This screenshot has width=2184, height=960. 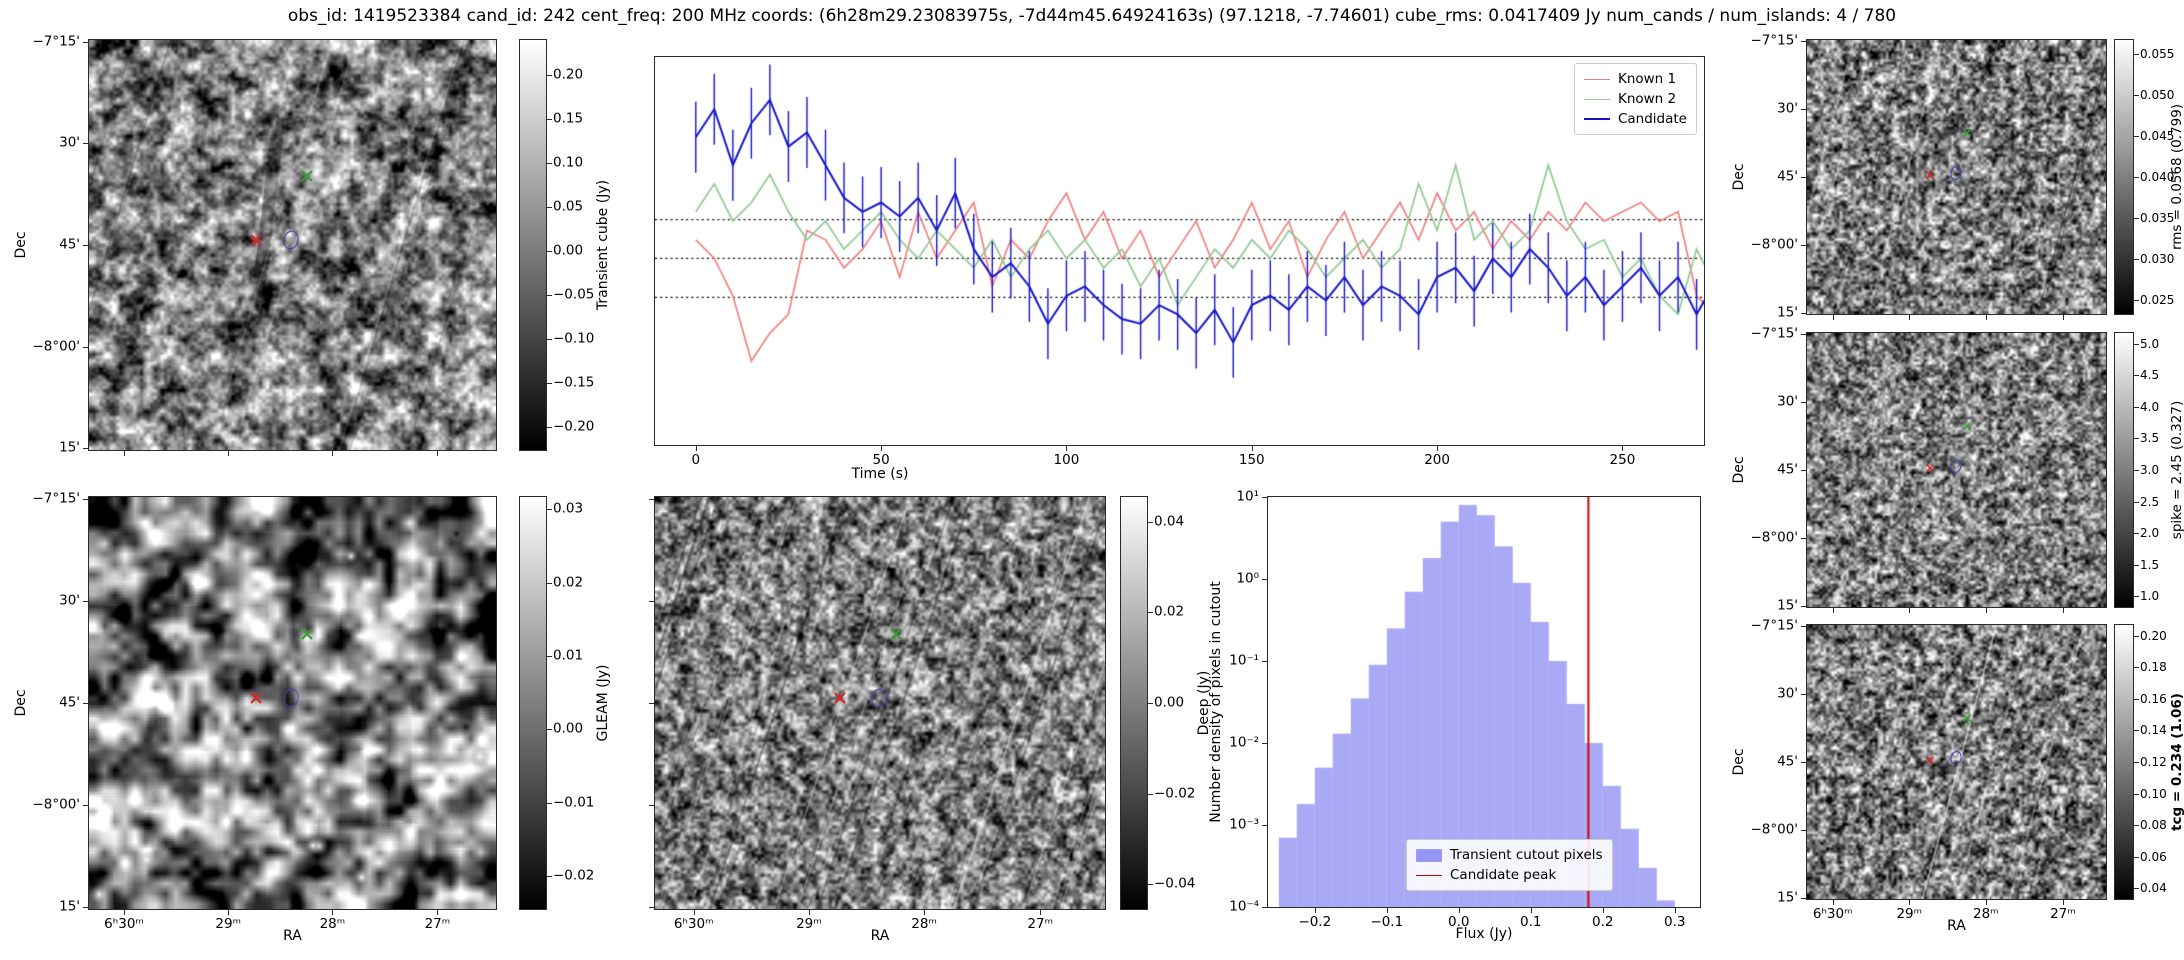 What do you see at coordinates (1787, 897) in the screenshot?
I see `tick-label: 15'` at bounding box center [1787, 897].